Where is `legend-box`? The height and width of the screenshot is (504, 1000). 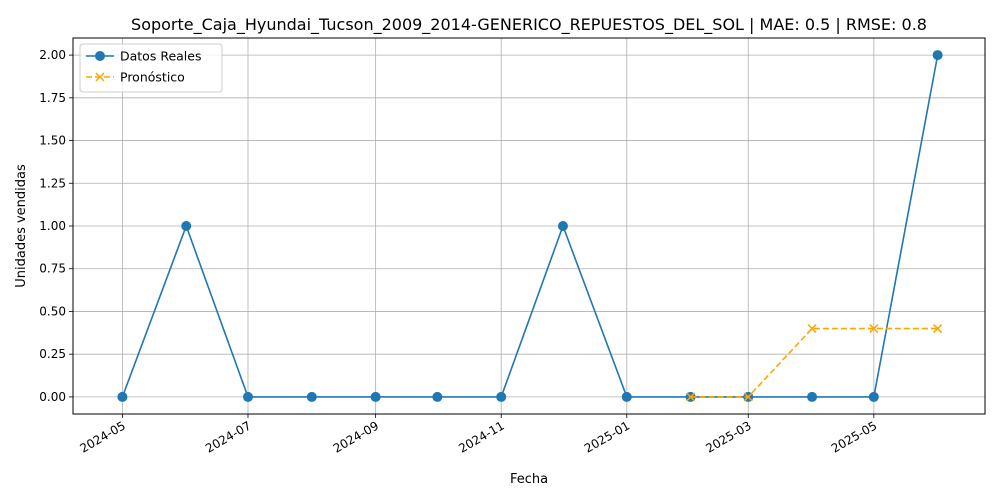 legend-box is located at coordinates (151, 68).